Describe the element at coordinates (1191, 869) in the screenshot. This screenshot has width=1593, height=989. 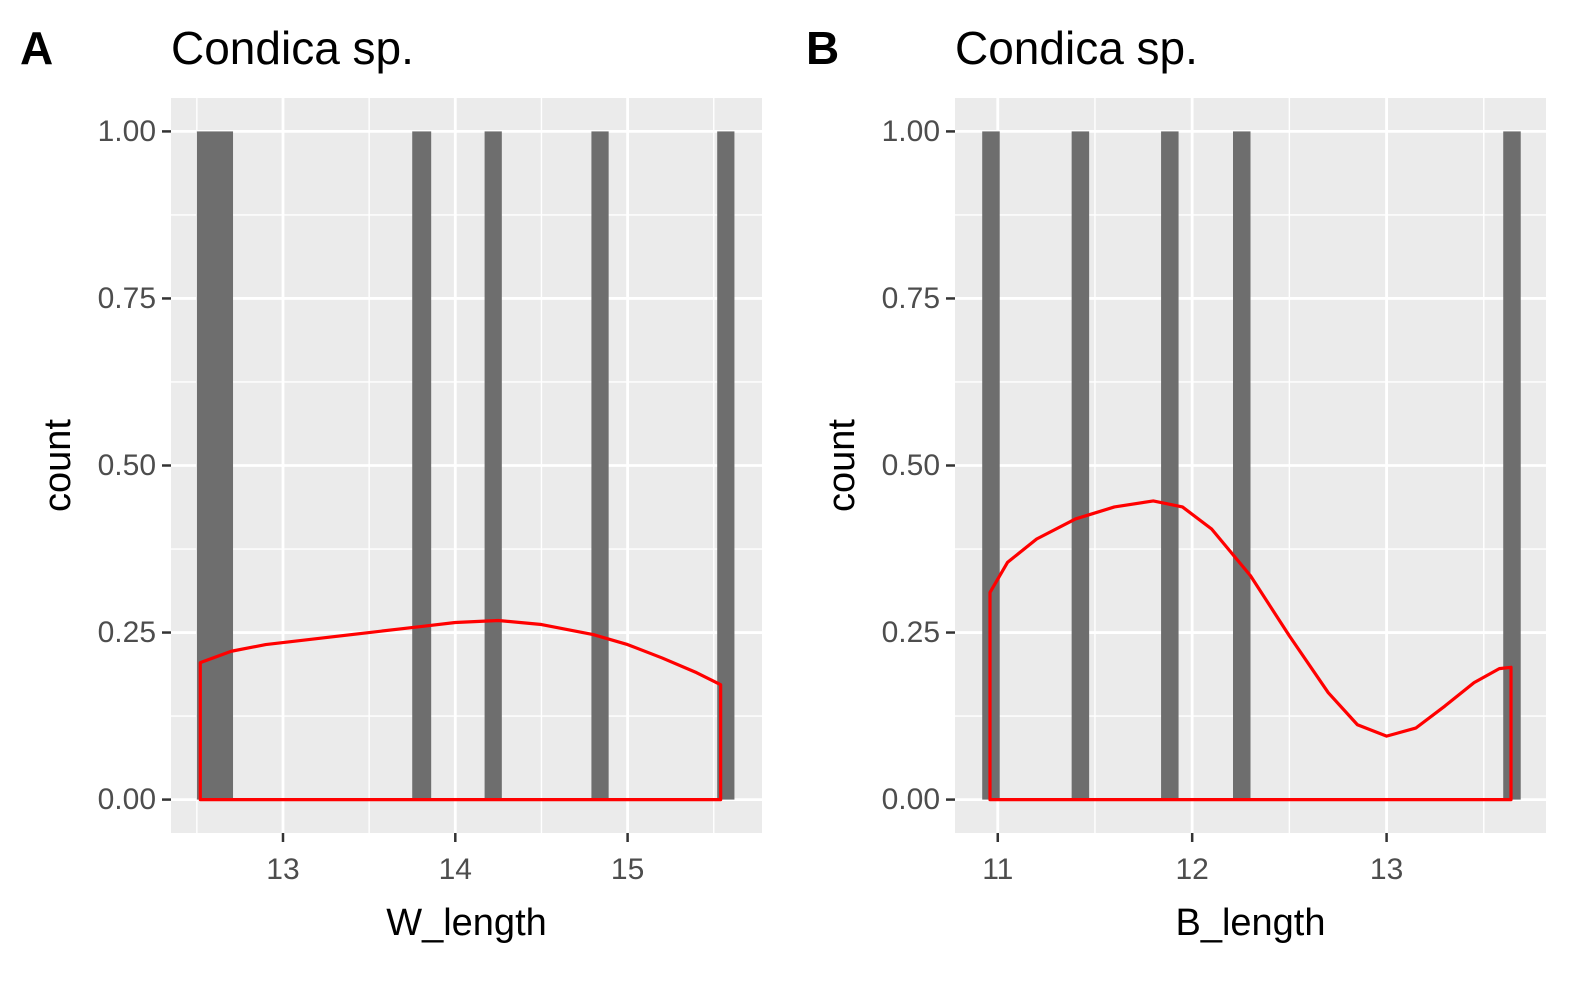
I see `x-tick-label: 12` at that location.